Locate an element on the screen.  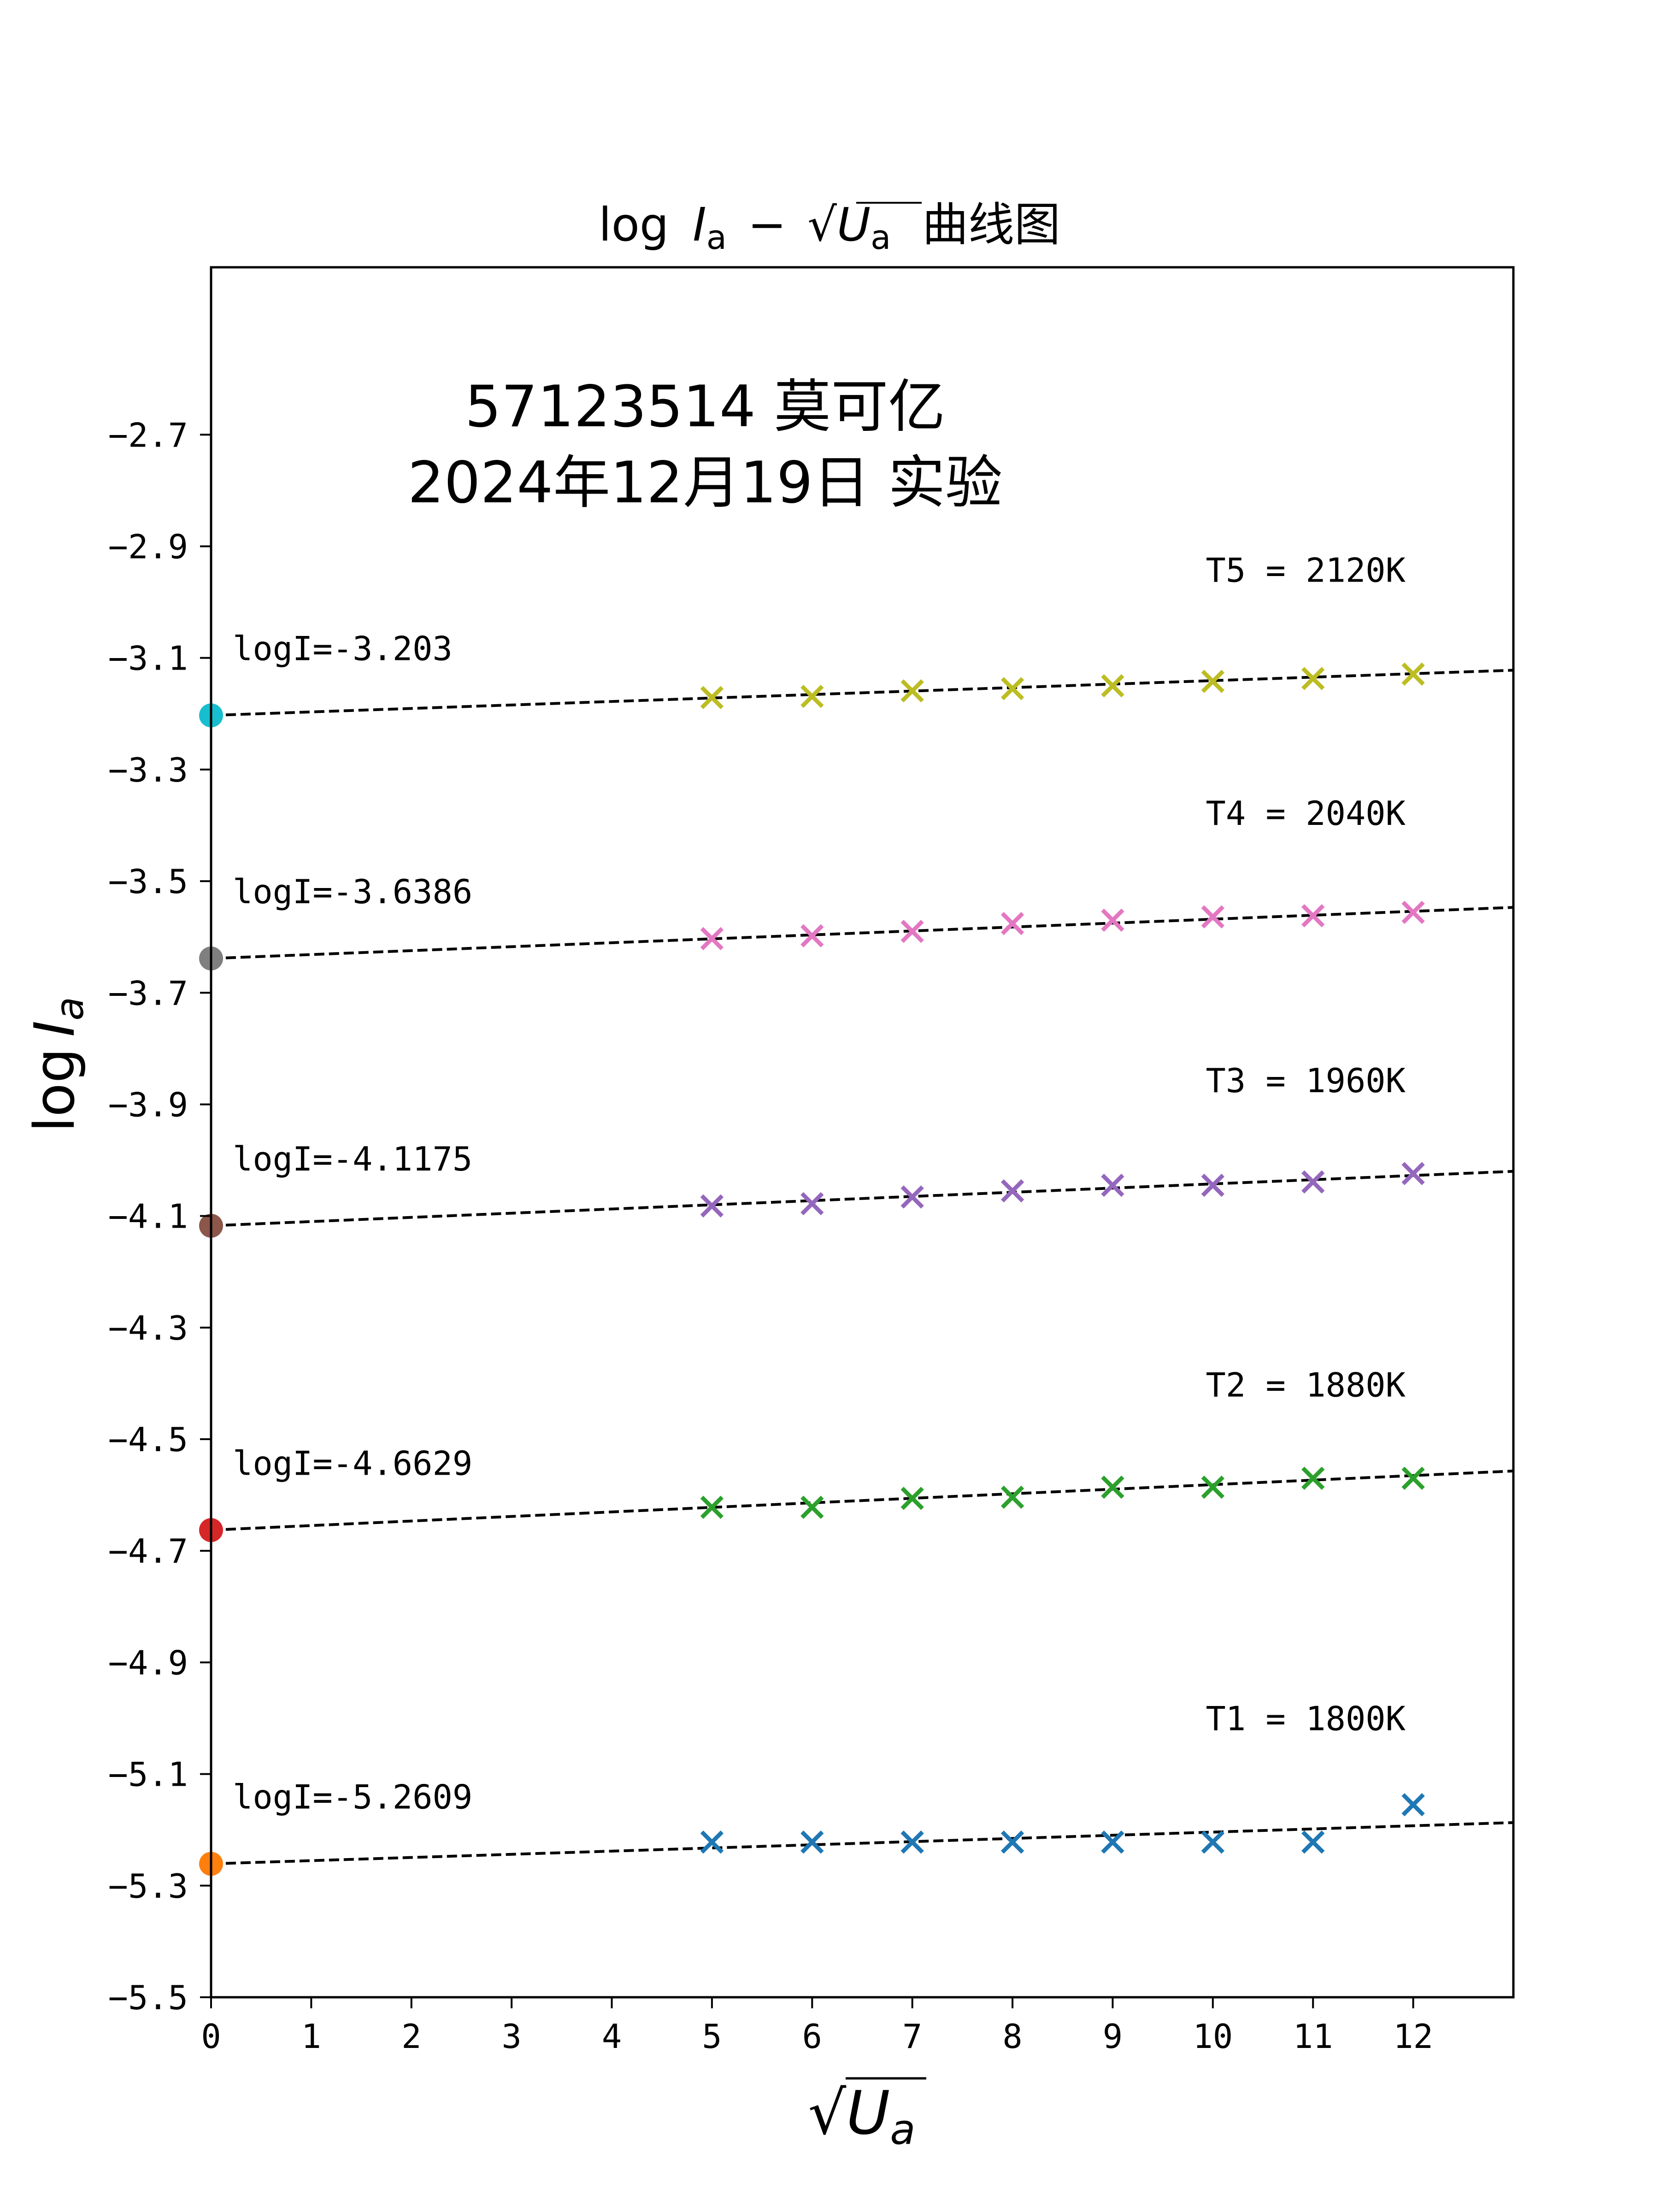
x-tick-label: 2 is located at coordinates (411, 2036).